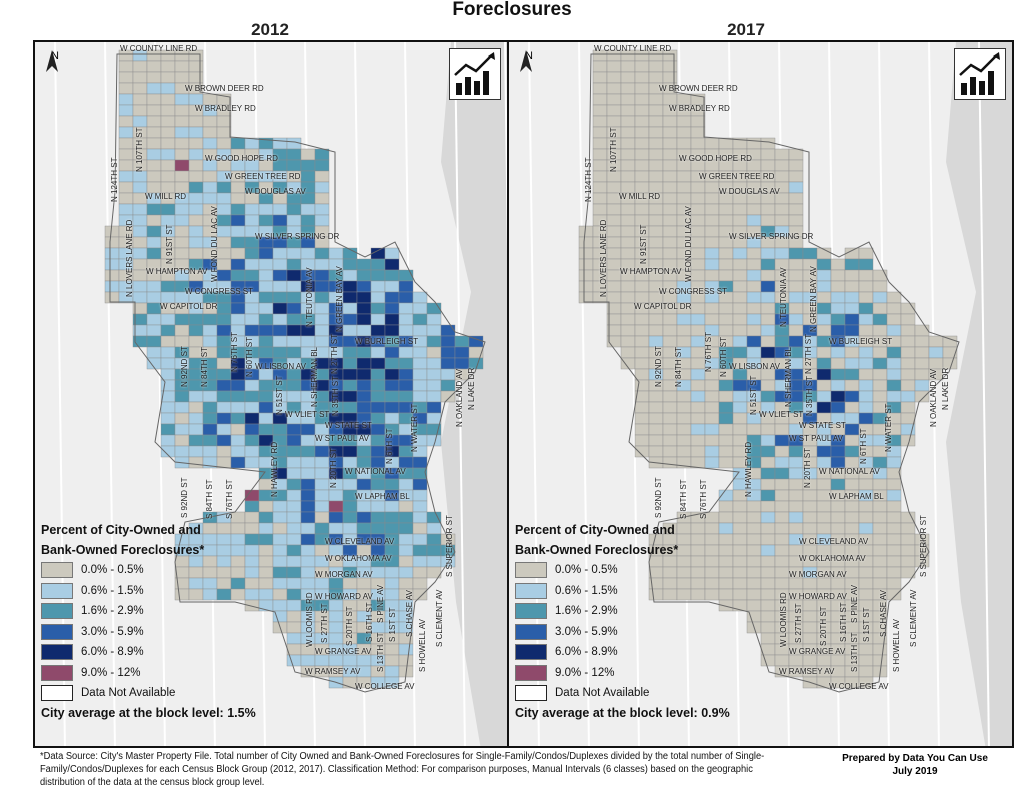 This screenshot has width=1024, height=789. I want to click on street-label: W GOOD HOPE RD, so click(715, 158).